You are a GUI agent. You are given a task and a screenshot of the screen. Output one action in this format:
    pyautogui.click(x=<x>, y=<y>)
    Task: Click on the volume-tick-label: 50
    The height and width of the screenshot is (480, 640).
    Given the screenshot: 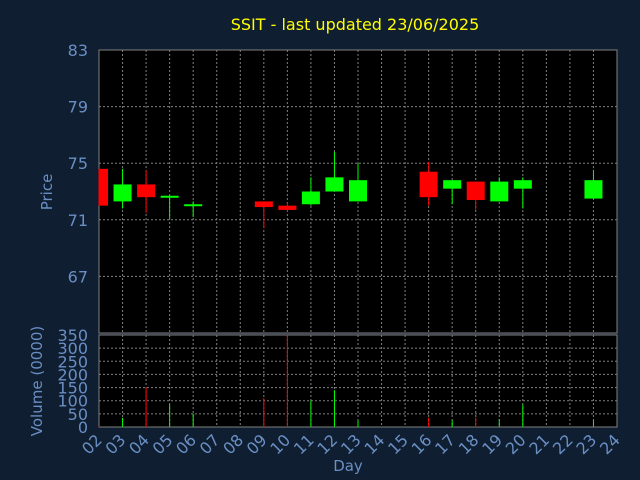 What is the action you would take?
    pyautogui.click(x=78, y=414)
    